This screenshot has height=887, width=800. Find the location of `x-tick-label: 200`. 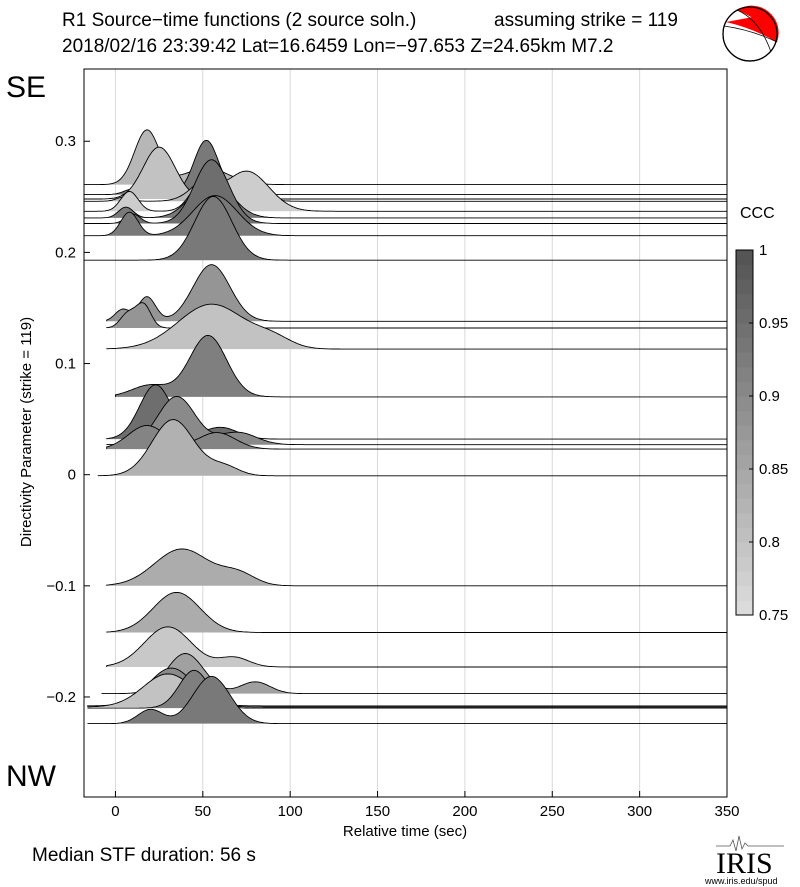

x-tick-label: 200 is located at coordinates (464, 811).